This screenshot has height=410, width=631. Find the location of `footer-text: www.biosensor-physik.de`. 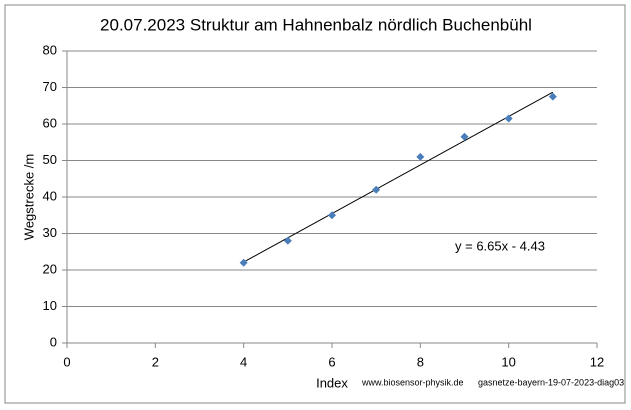

footer-text: www.biosensor-physik.de is located at coordinates (412, 382).